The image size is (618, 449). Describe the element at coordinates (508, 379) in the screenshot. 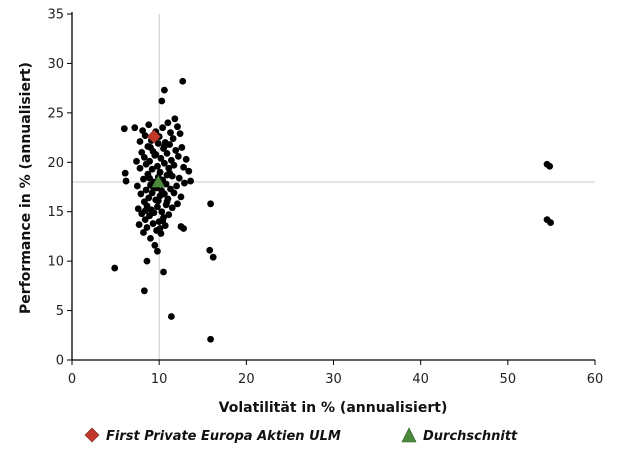

I see `x-tick-label: 50` at that location.